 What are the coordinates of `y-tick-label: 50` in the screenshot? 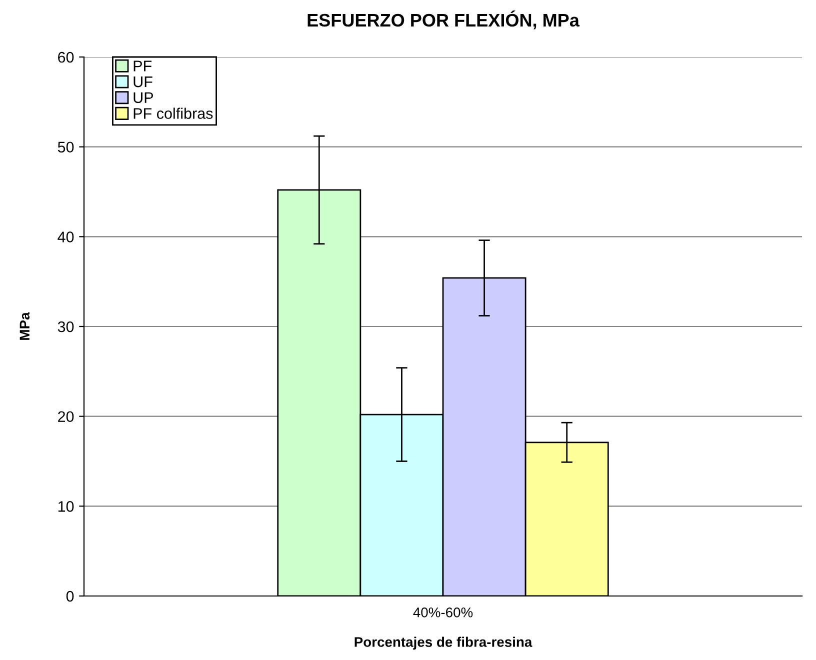 It's located at (66, 147).